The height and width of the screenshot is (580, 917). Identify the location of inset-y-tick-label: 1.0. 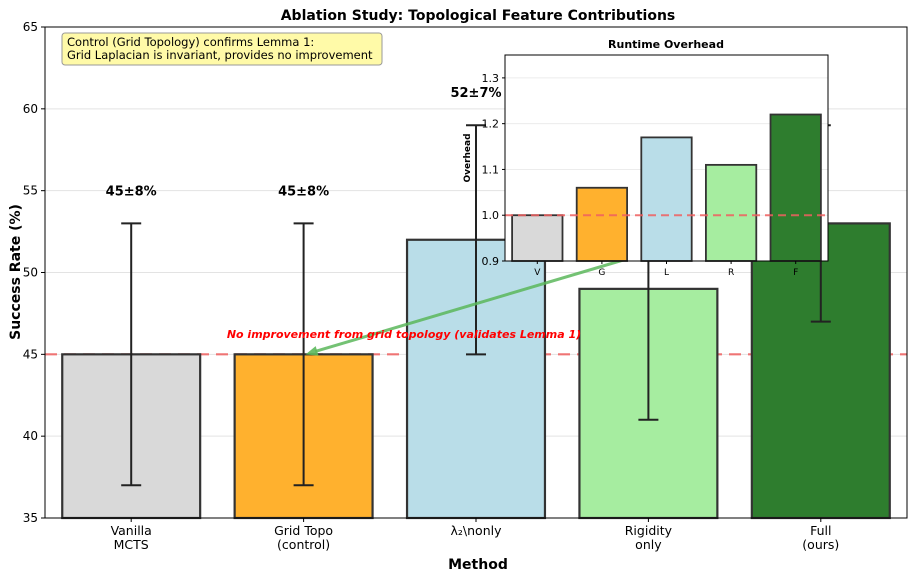
(491, 215).